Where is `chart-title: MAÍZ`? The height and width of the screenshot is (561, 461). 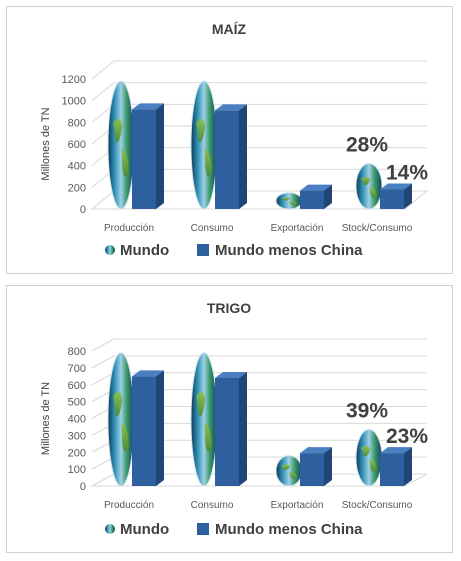
chart-title: MAÍZ is located at coordinates (229, 29).